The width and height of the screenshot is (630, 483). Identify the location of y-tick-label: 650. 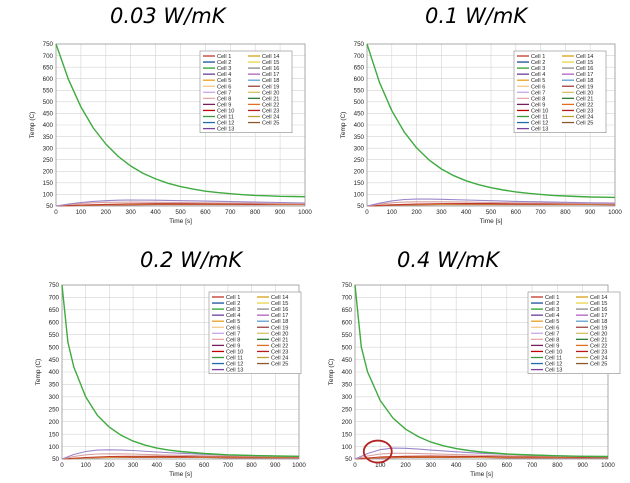
(48, 67).